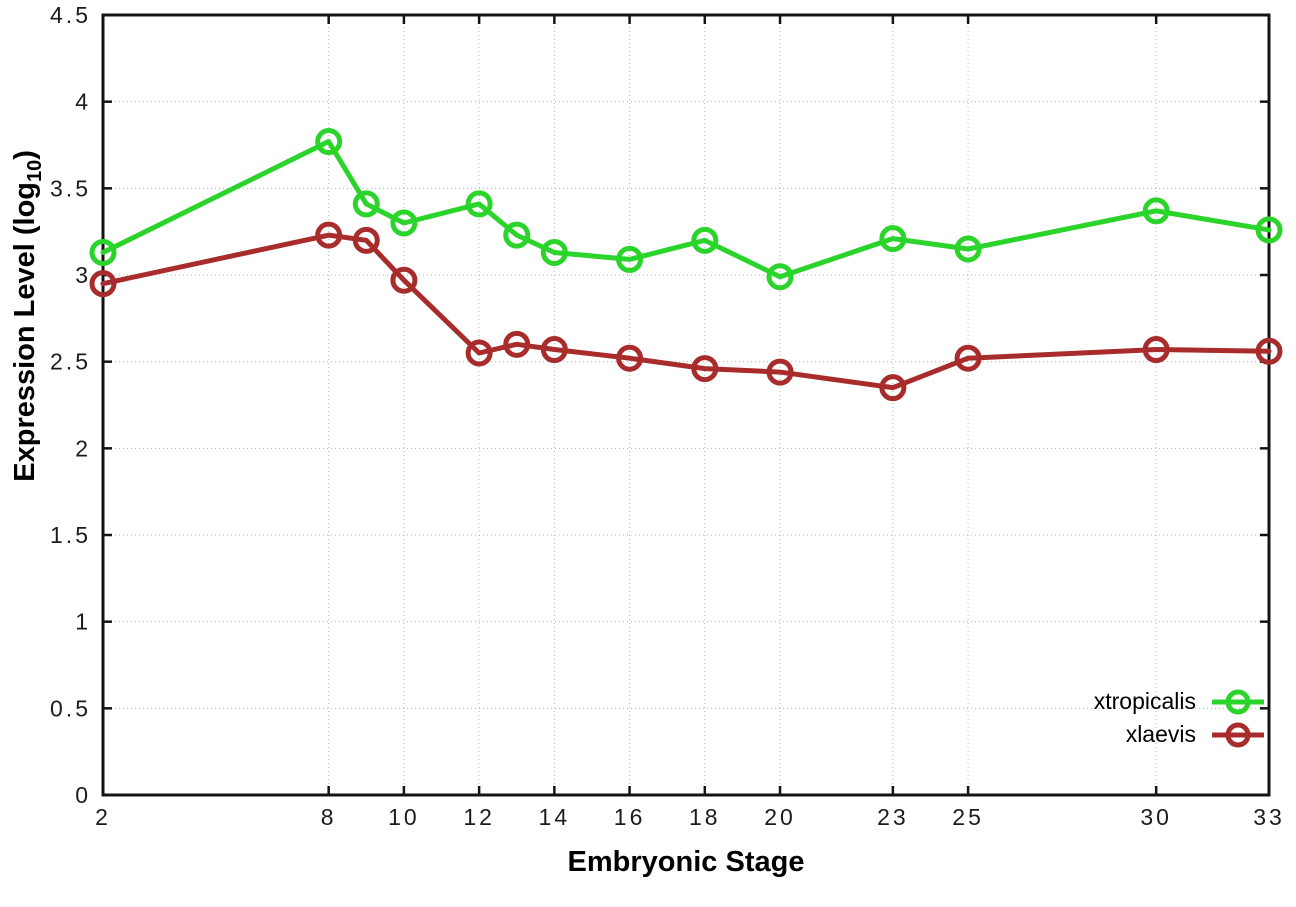  Describe the element at coordinates (705, 817) in the screenshot. I see `x-tick-label: 18` at that location.